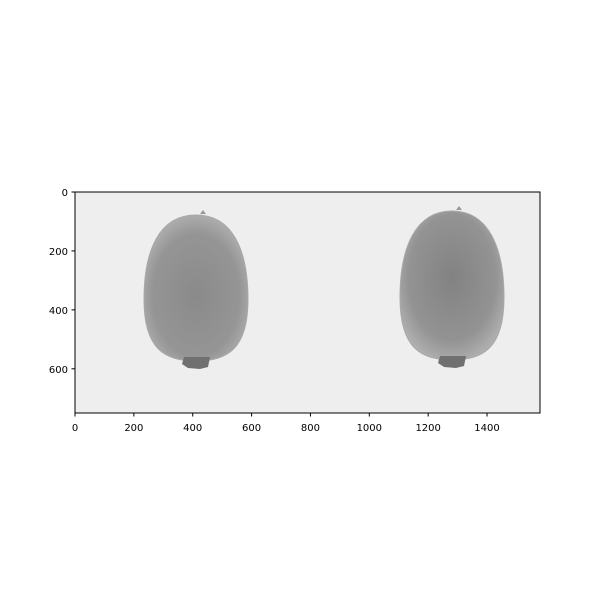  What do you see at coordinates (75, 428) in the screenshot?
I see `x-tick-label: 0` at bounding box center [75, 428].